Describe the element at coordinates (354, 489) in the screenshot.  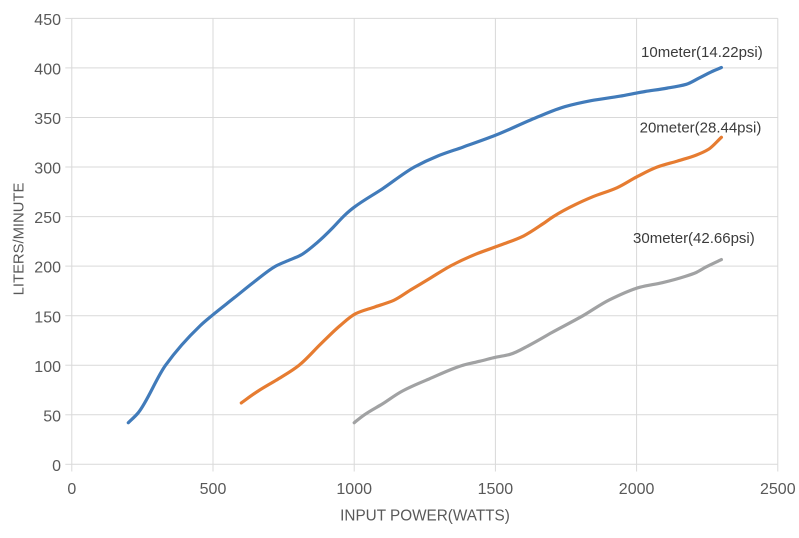
I see `svg-text: 1000` at that location.